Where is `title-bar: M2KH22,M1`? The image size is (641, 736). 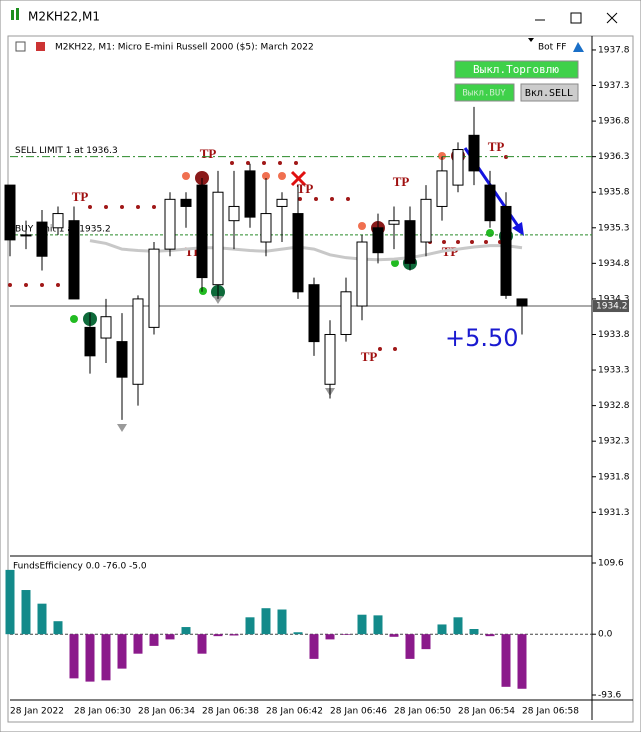
title-bar: M2KH22,M1 is located at coordinates (314, 16).